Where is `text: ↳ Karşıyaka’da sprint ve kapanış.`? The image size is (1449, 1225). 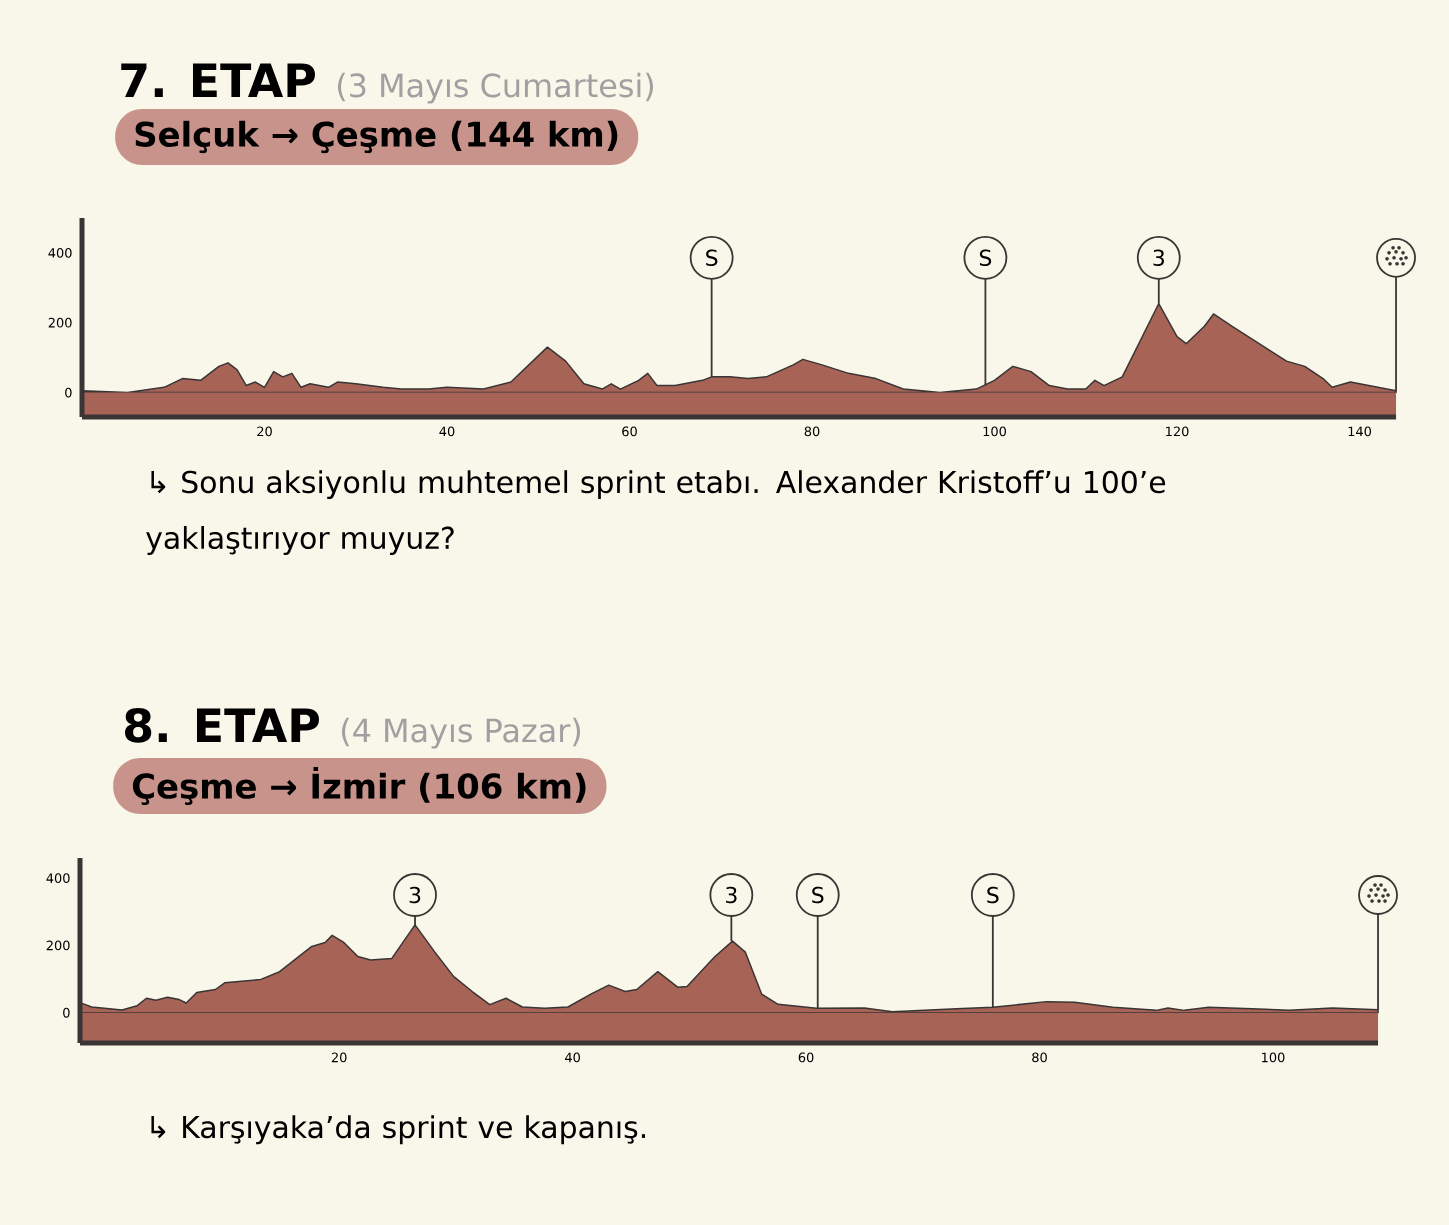
text: ↳ Karşıyaka’da sprint ve kapanış. is located at coordinates (398, 1130).